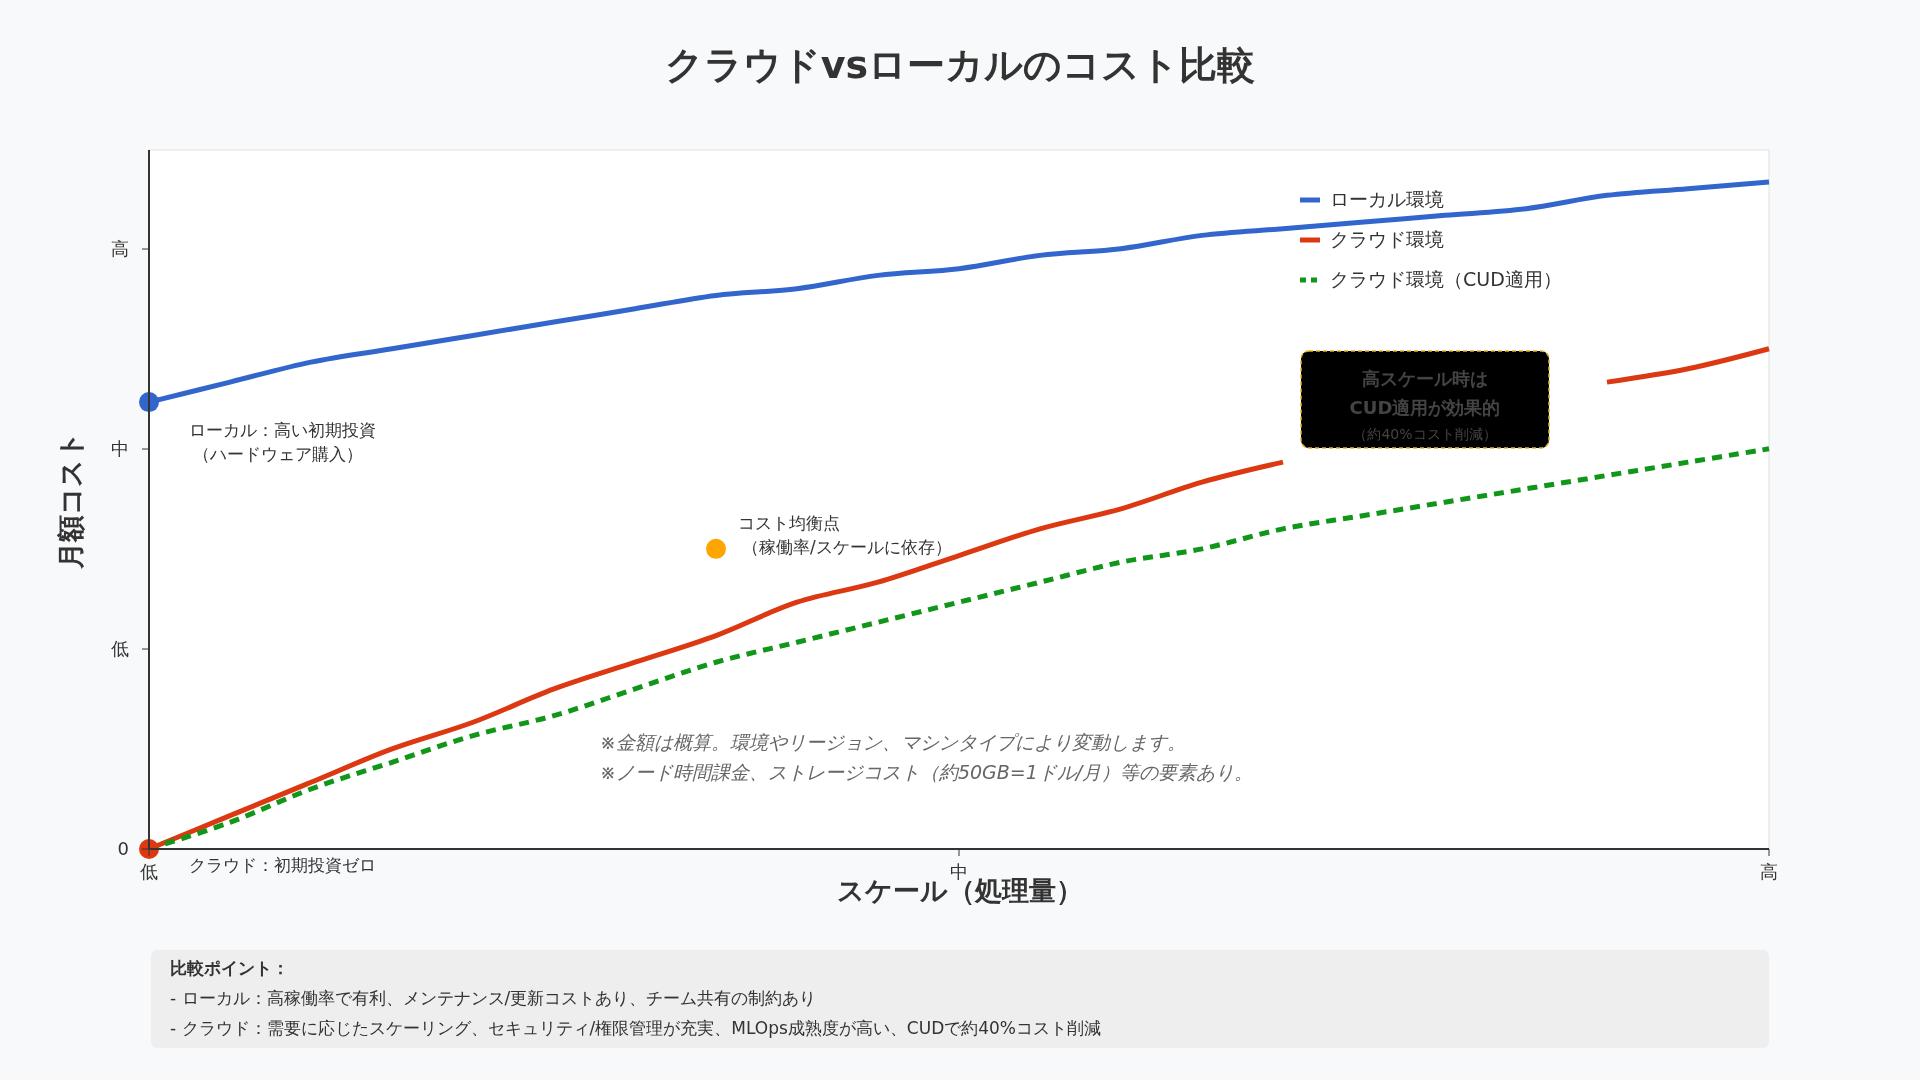  I want to click on text: クラウド：初期投資ゼロ, so click(282, 865).